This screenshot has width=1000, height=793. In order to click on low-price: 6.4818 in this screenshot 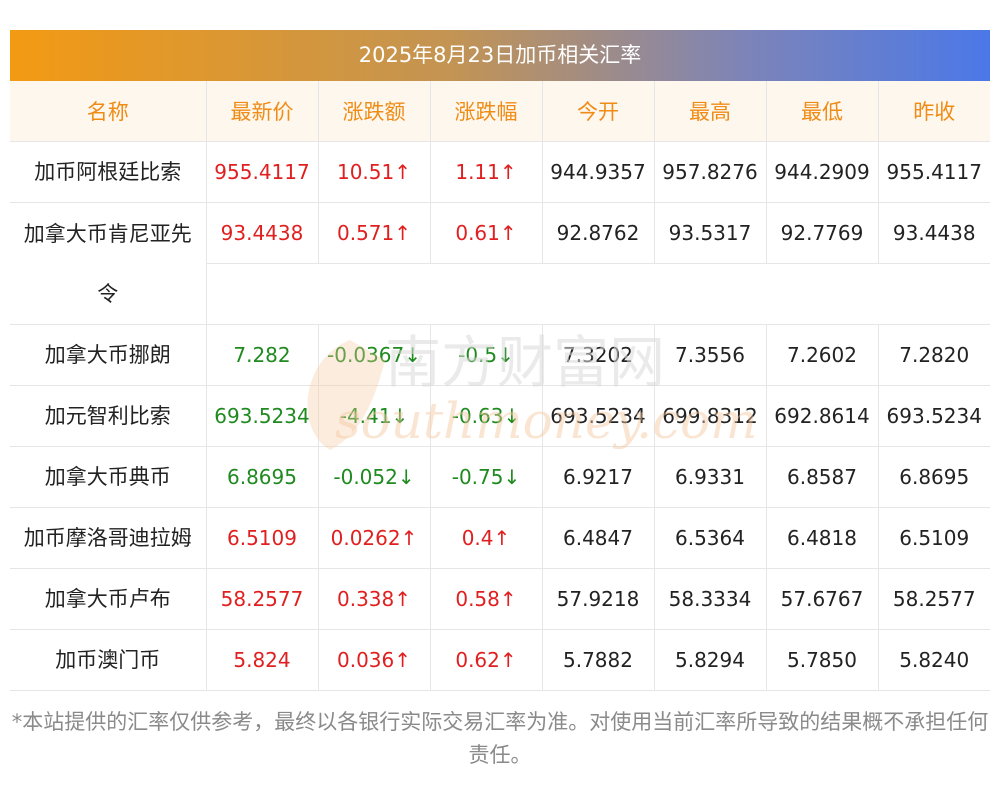, I will do `click(822, 538)`.